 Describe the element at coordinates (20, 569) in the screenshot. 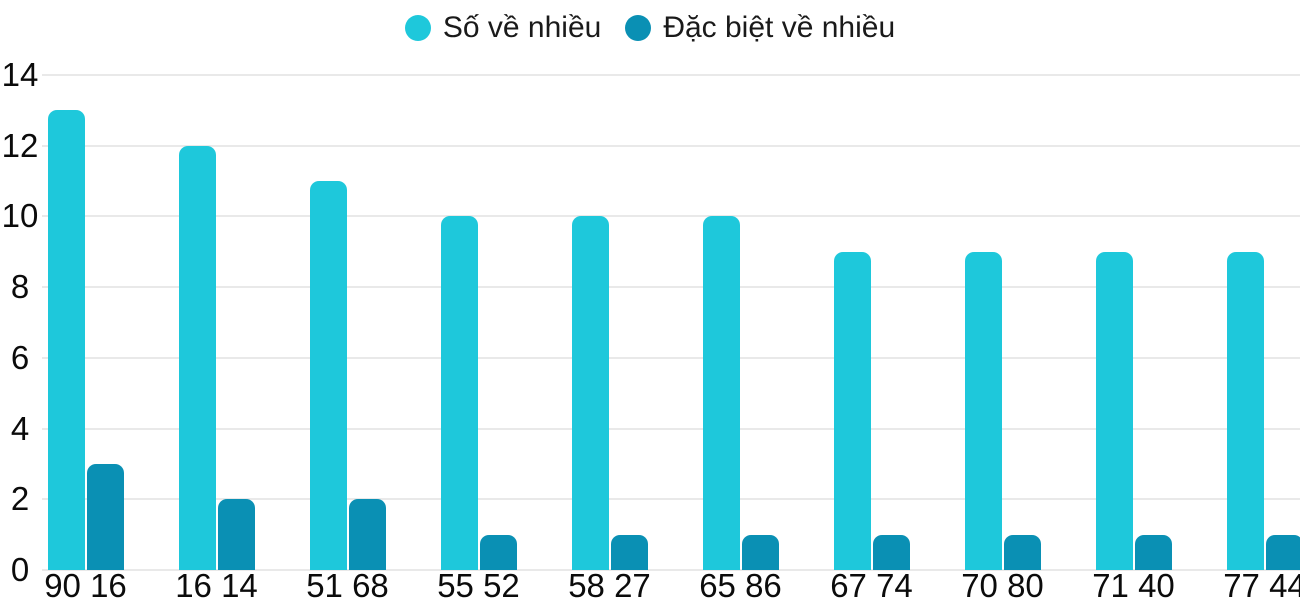

I see `y-axis-tick-0: 0` at that location.